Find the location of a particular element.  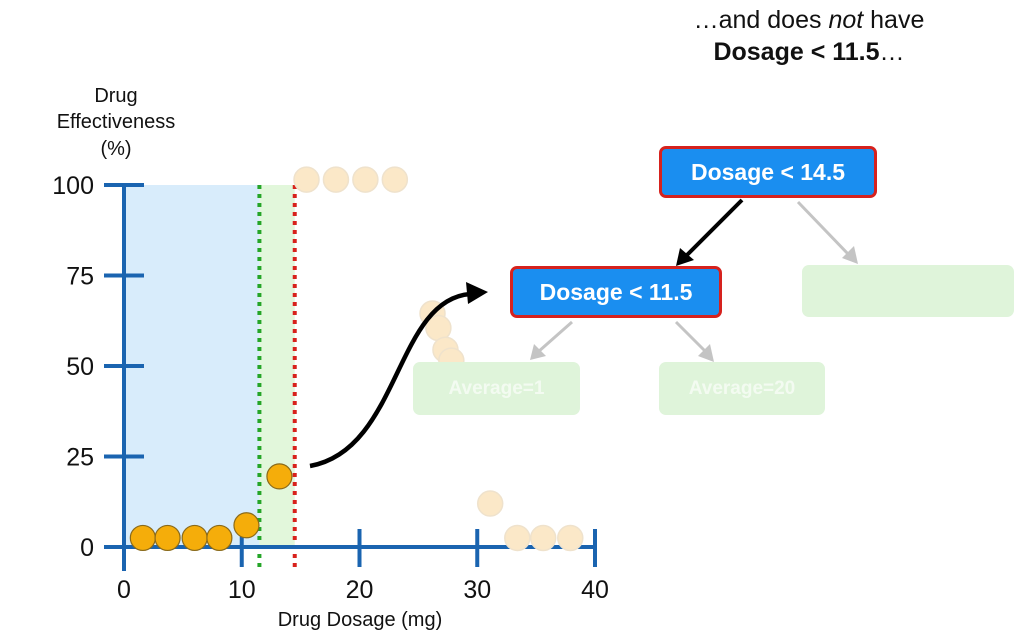

arrow-left-to-rightleaf-head is located at coordinates (706, 353).